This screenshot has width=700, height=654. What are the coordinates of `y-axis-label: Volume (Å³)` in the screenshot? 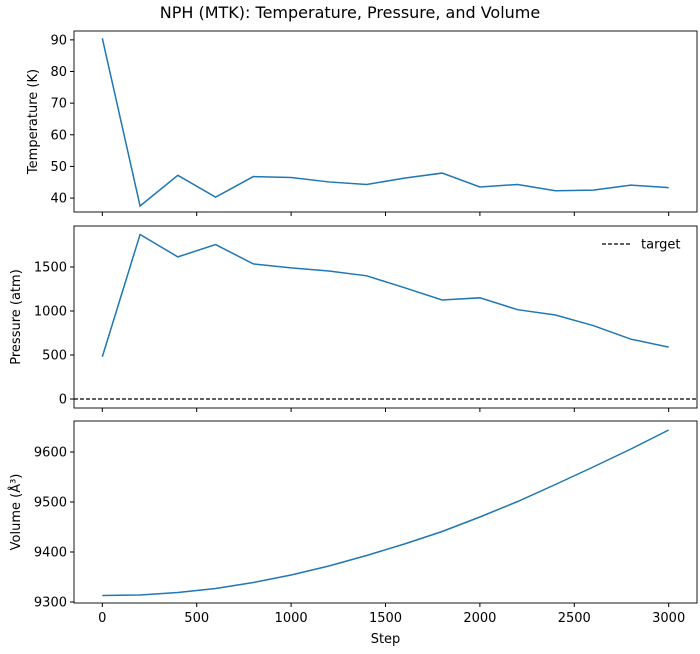 It's located at (16, 512).